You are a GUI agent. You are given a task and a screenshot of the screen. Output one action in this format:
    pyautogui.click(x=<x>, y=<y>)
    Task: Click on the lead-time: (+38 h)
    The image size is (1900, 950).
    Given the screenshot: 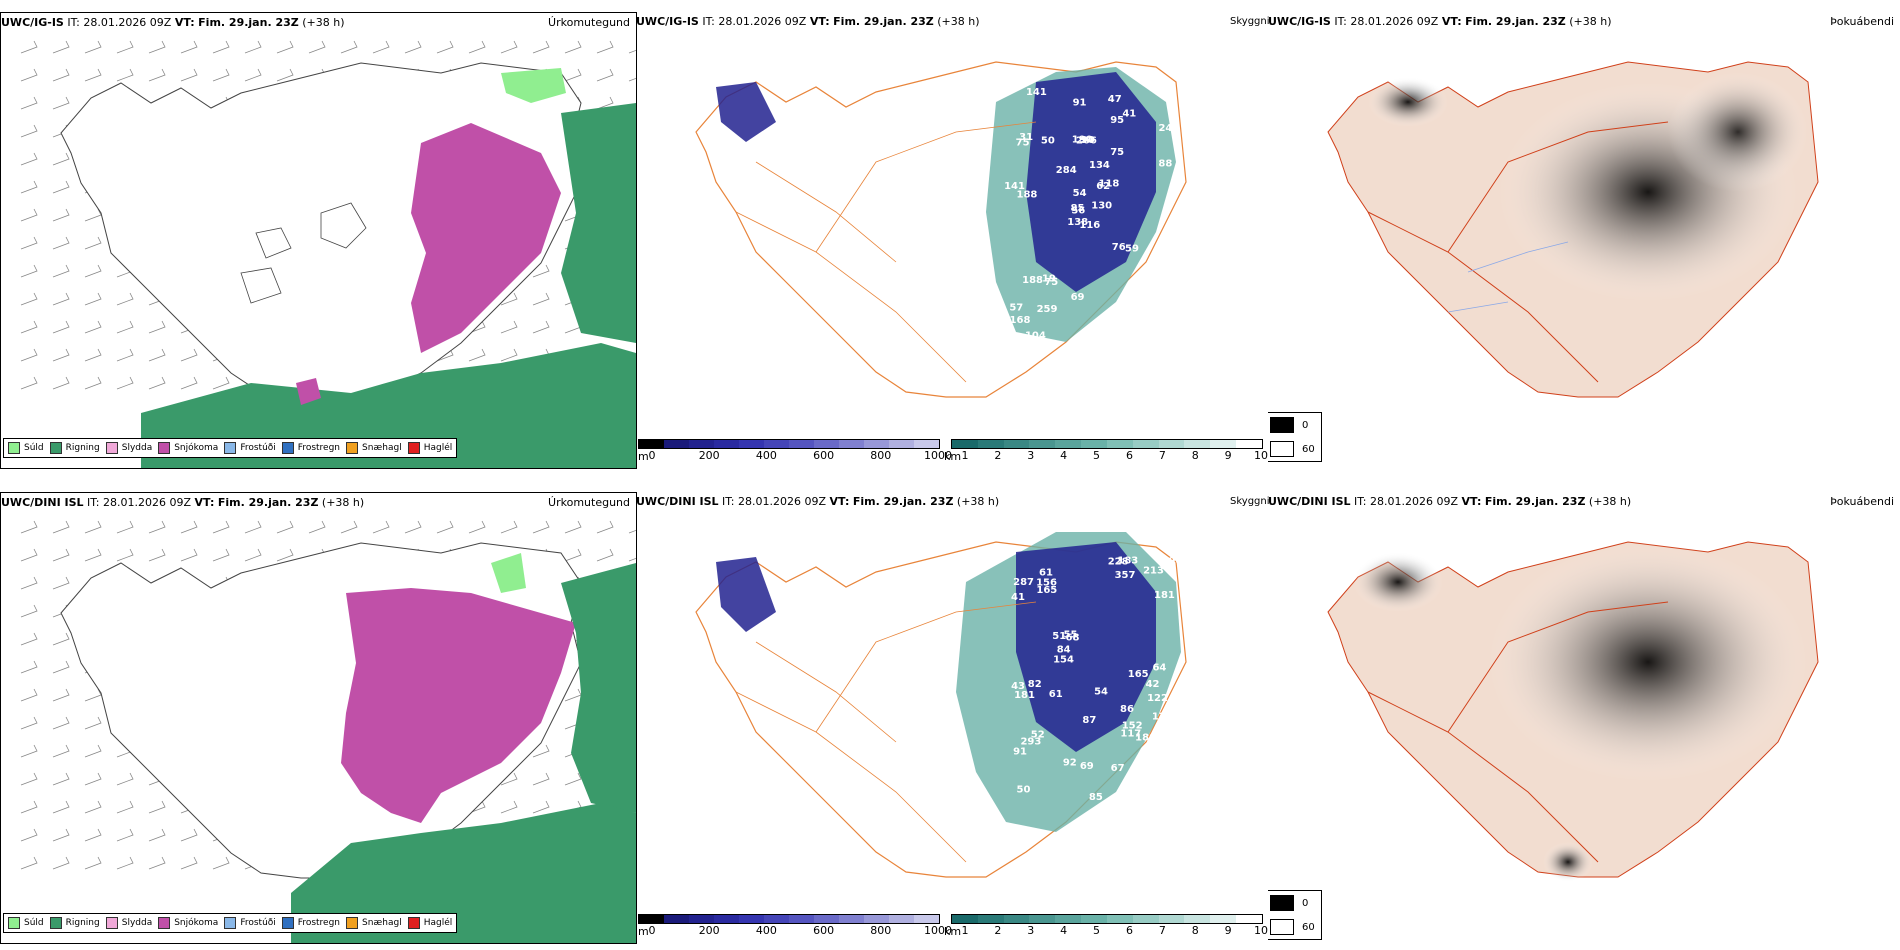 What is the action you would take?
    pyautogui.click(x=343, y=502)
    